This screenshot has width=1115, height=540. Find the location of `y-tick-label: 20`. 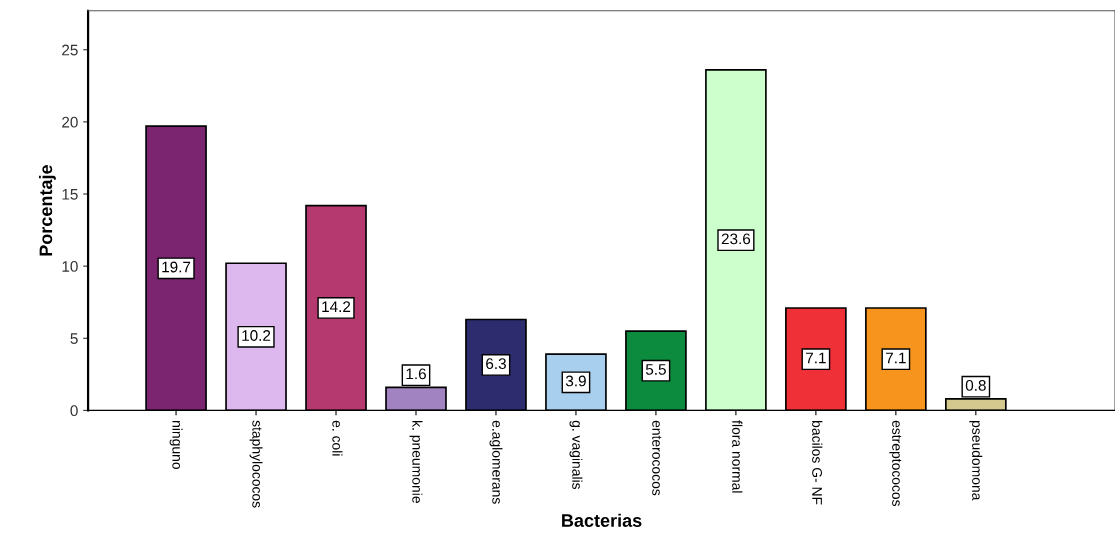

y-tick-label: 20 is located at coordinates (70, 122).